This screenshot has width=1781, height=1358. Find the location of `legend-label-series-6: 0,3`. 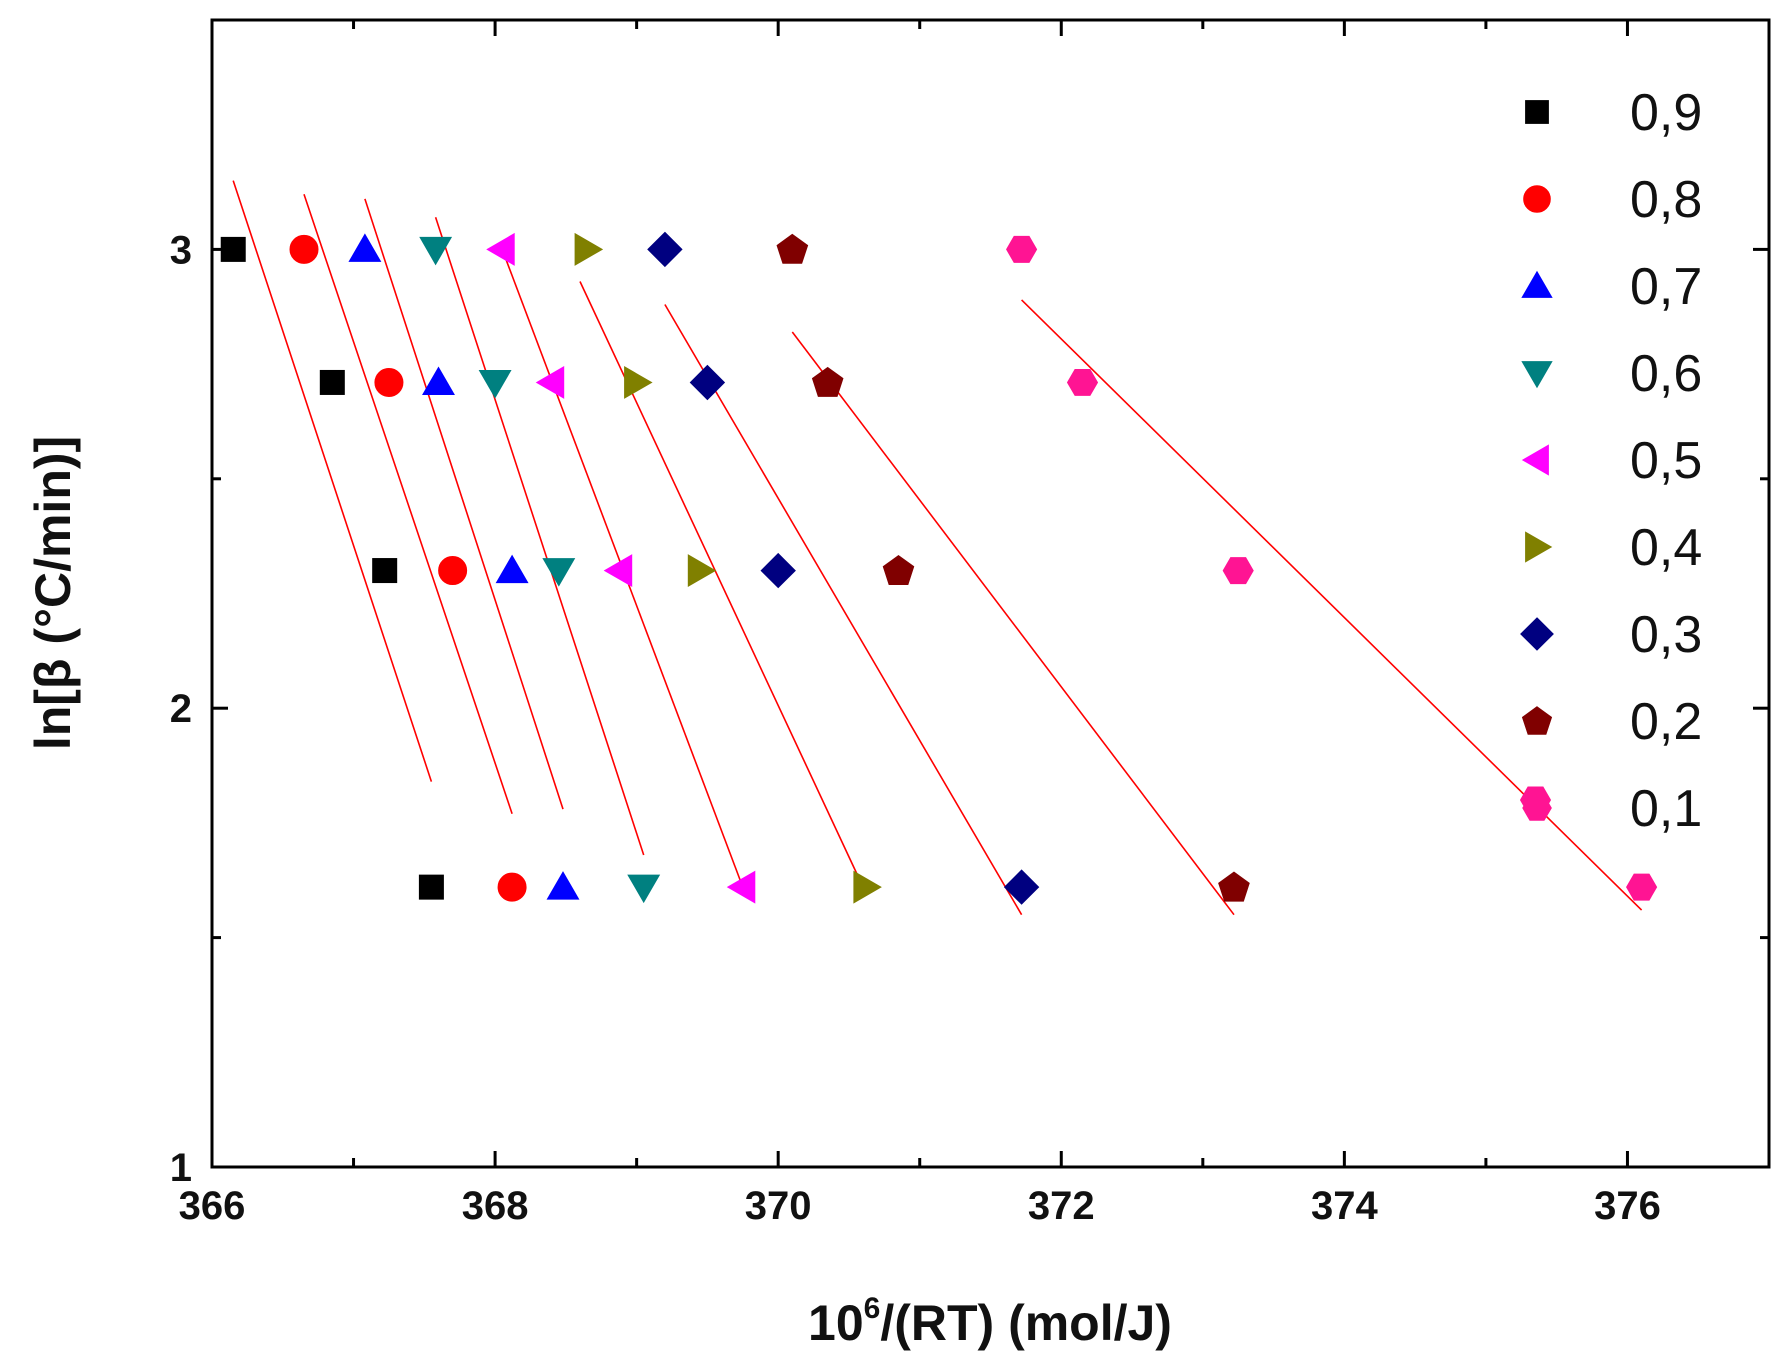

legend-label-series-6: 0,3 is located at coordinates (1666, 635).